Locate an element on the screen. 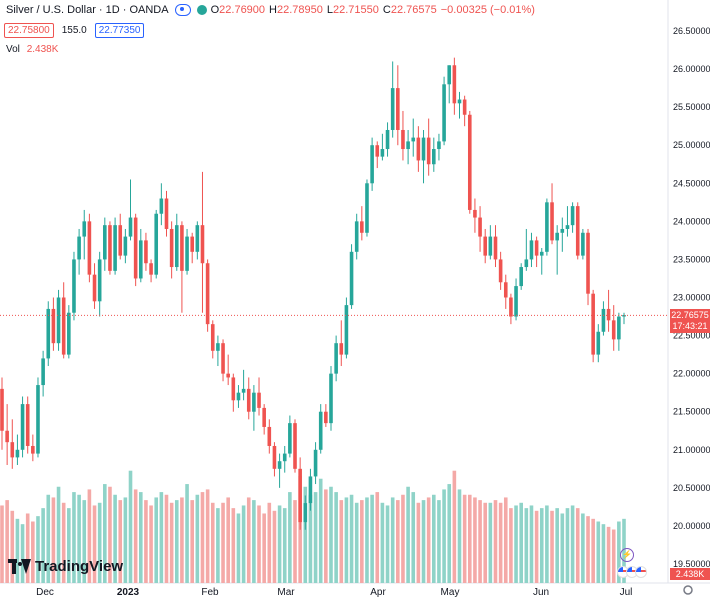 This screenshot has width=710, height=600. y-axis-tick-label: 22.50000 is located at coordinates (691, 336).